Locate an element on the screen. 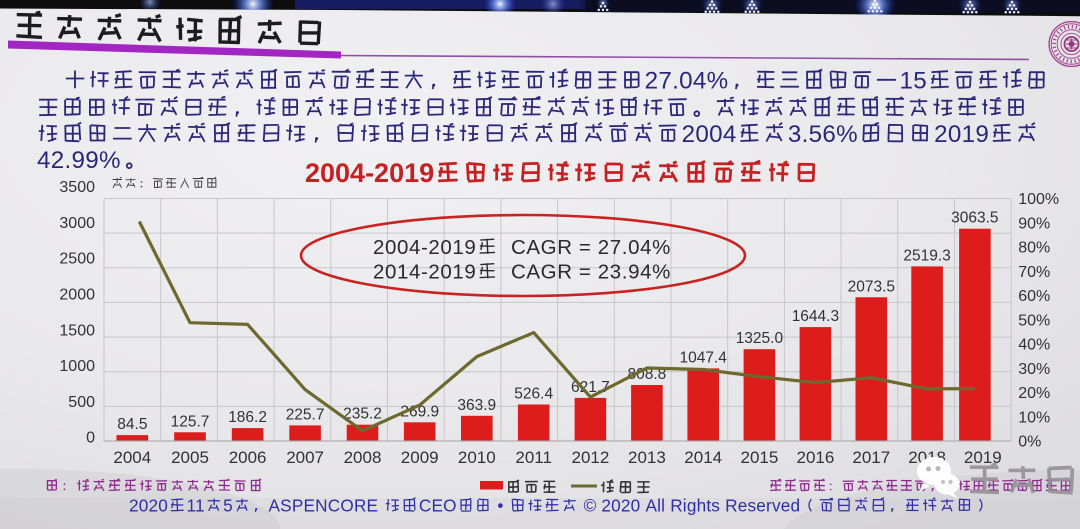  svg-text: 10% is located at coordinates (1034, 417).